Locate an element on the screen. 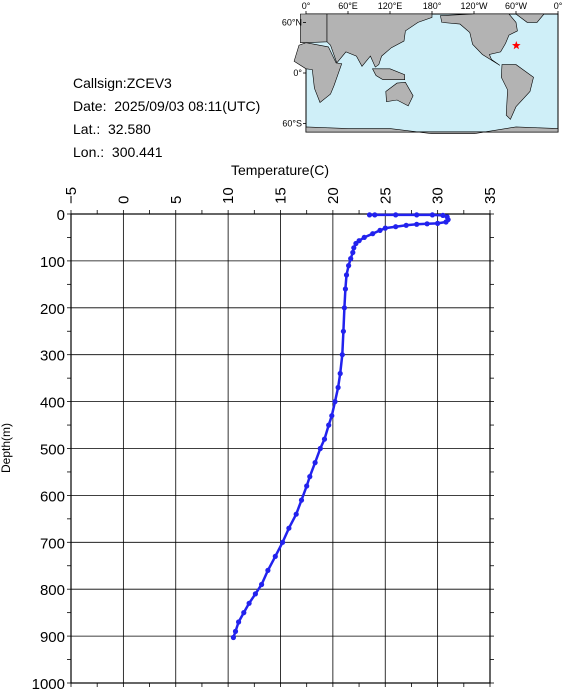  y-tick-label: 300 is located at coordinates (52, 356).